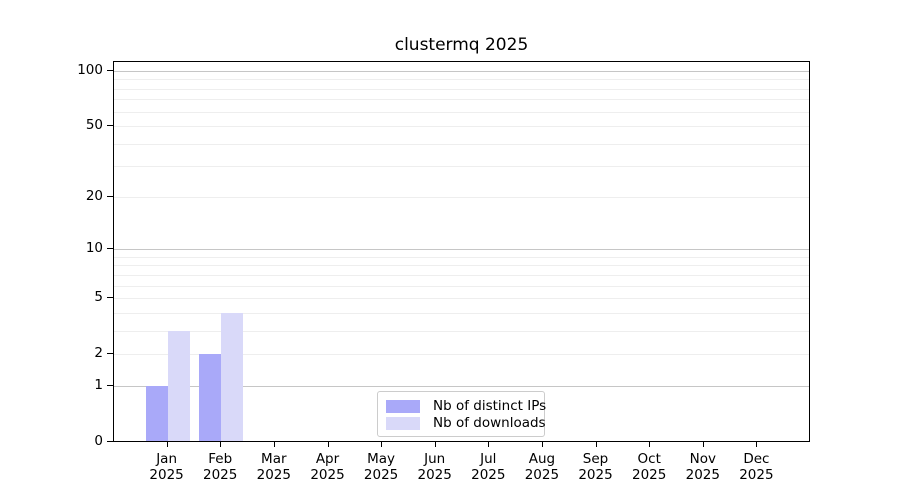  Describe the element at coordinates (327, 459) in the screenshot. I see `x-tick-month: Apr` at that location.